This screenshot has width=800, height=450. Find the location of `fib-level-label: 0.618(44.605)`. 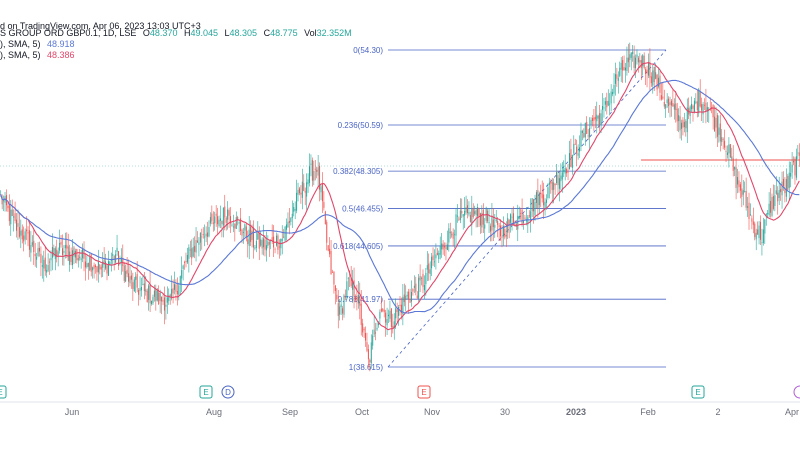

fib-level-label: 0.618(44.605) is located at coordinates (358, 246).